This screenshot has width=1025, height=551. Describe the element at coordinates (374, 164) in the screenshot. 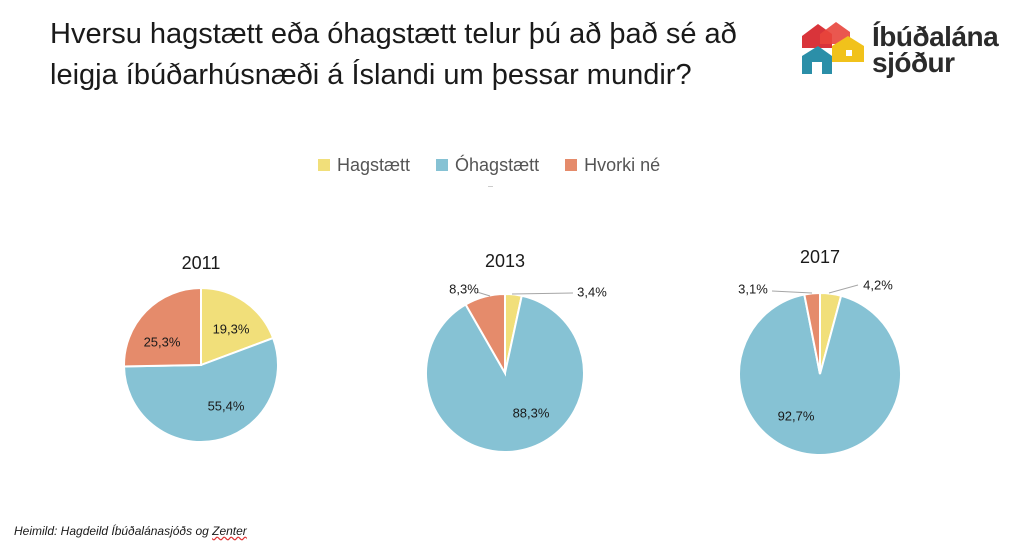

I see `legend-label: Hagstætt` at that location.